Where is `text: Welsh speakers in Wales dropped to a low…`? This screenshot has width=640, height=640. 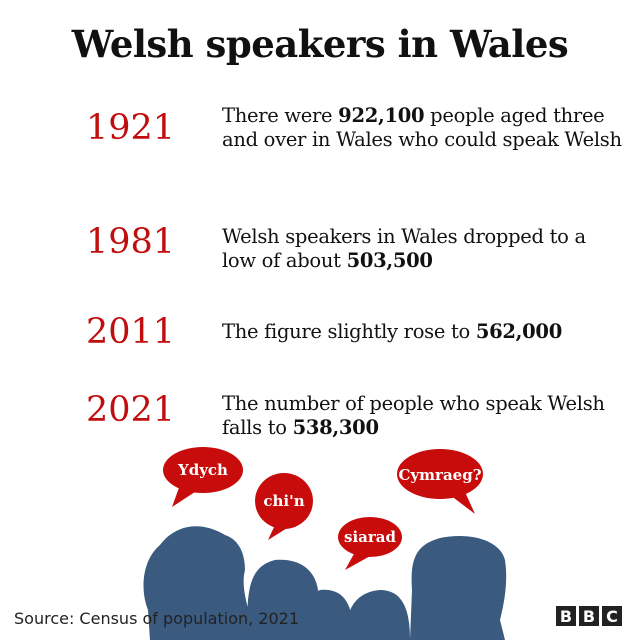 text: Welsh speakers in Wales dropped to a low… is located at coordinates (404, 248).